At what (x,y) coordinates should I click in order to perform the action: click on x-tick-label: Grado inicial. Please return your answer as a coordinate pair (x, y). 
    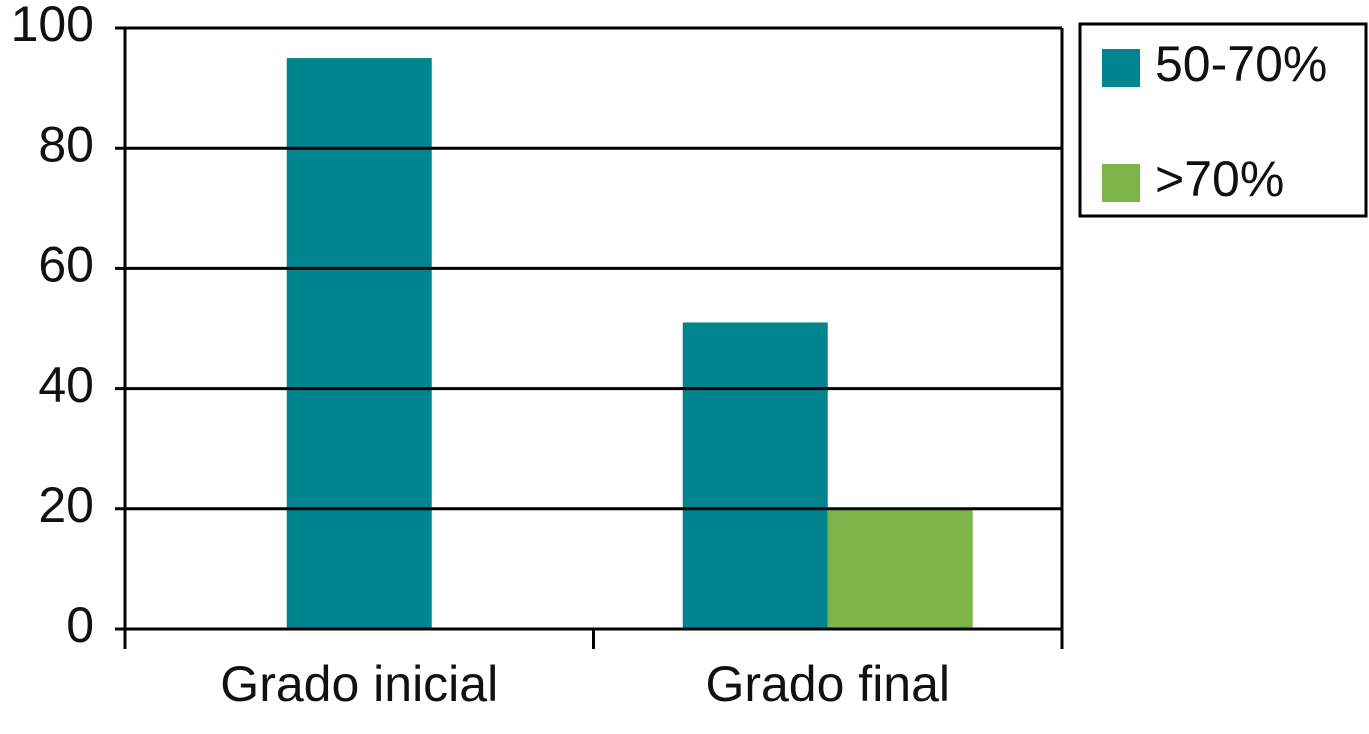
    Looking at the image, I should click on (359, 684).